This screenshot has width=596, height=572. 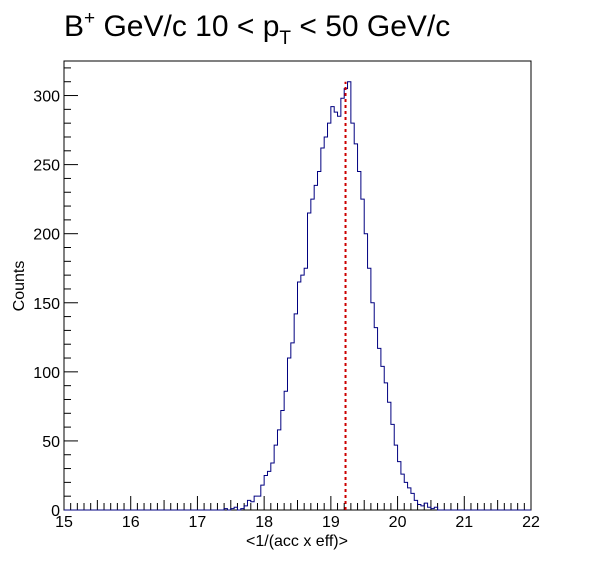 What do you see at coordinates (285, 38) in the screenshot?
I see `title-subscript: T` at bounding box center [285, 38].